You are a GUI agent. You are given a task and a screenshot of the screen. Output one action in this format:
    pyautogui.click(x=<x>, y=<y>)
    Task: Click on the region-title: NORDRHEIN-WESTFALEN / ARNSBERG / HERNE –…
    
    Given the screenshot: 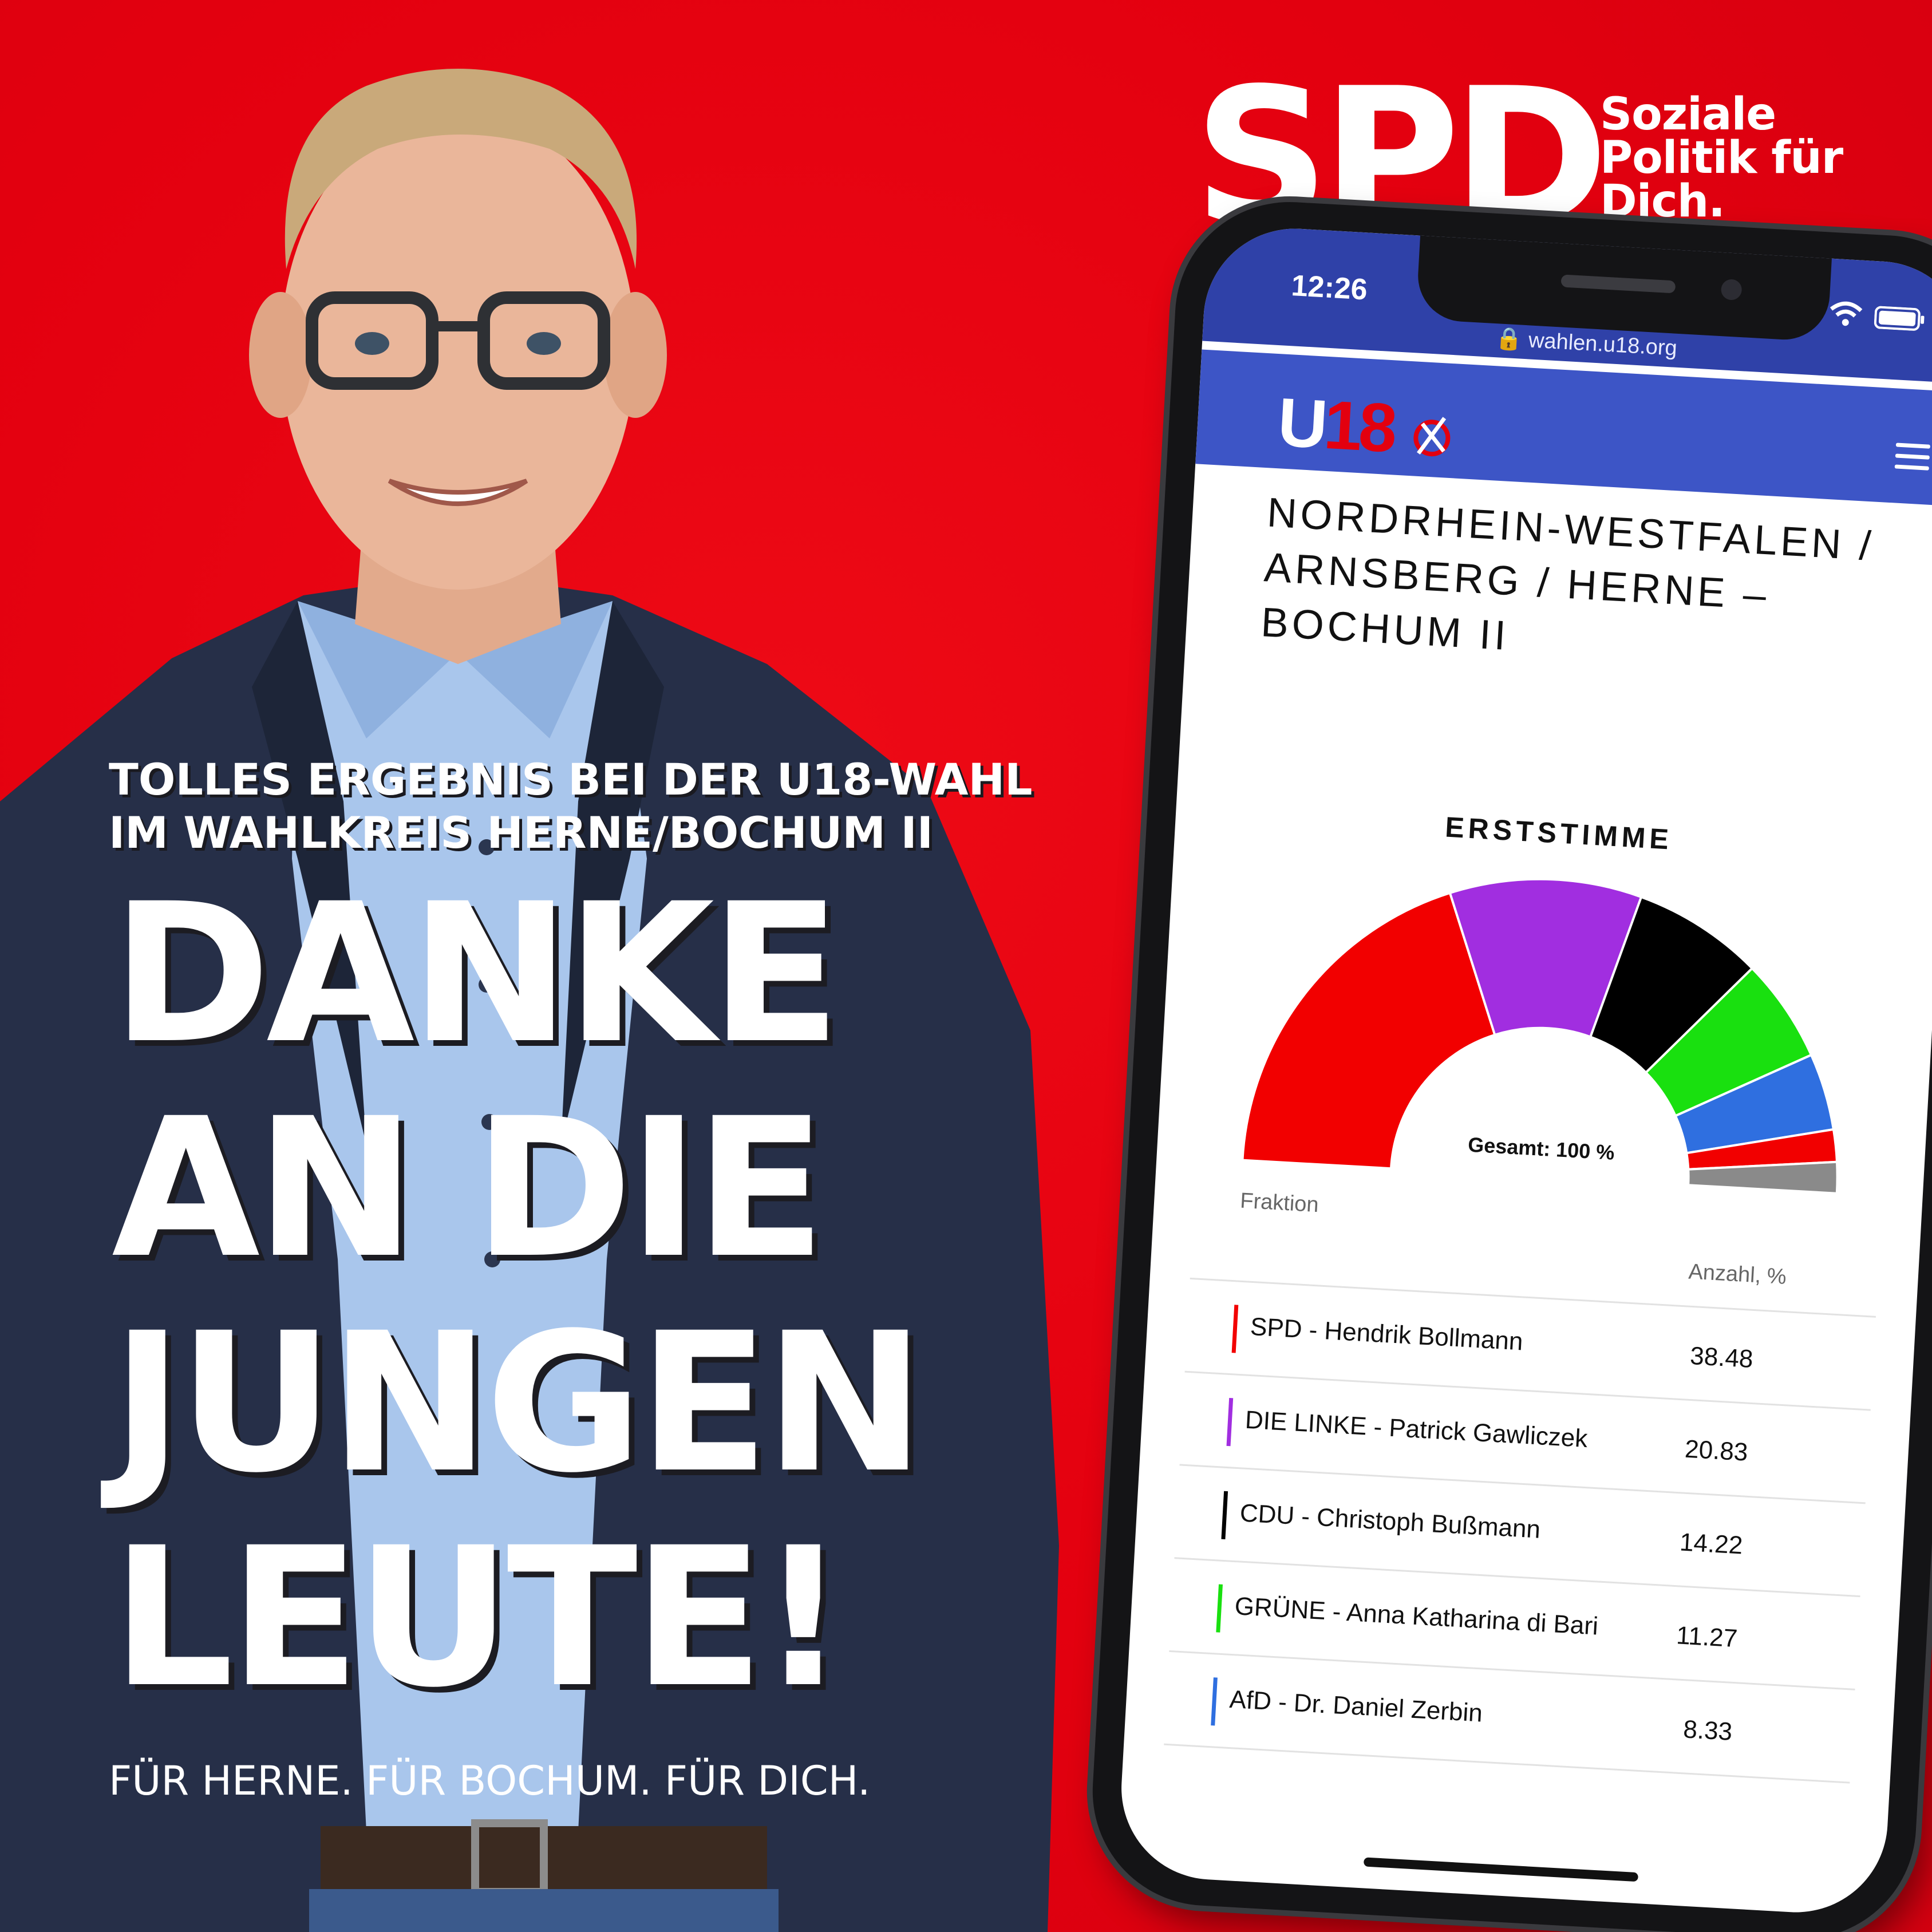 What is the action you would take?
    pyautogui.click(x=1567, y=574)
    